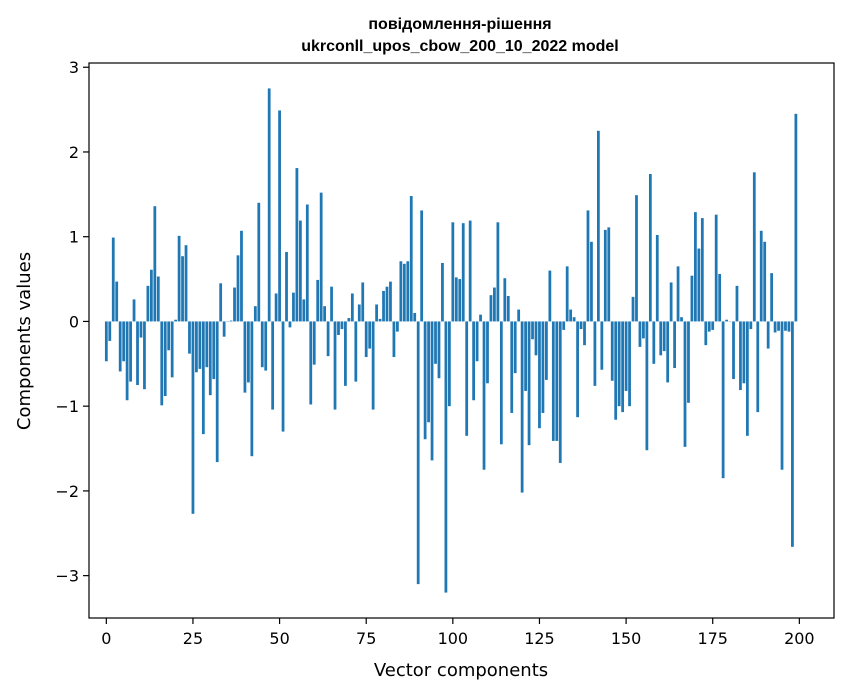  Describe the element at coordinates (626, 638) in the screenshot. I see `x-tick-label: 150` at that location.